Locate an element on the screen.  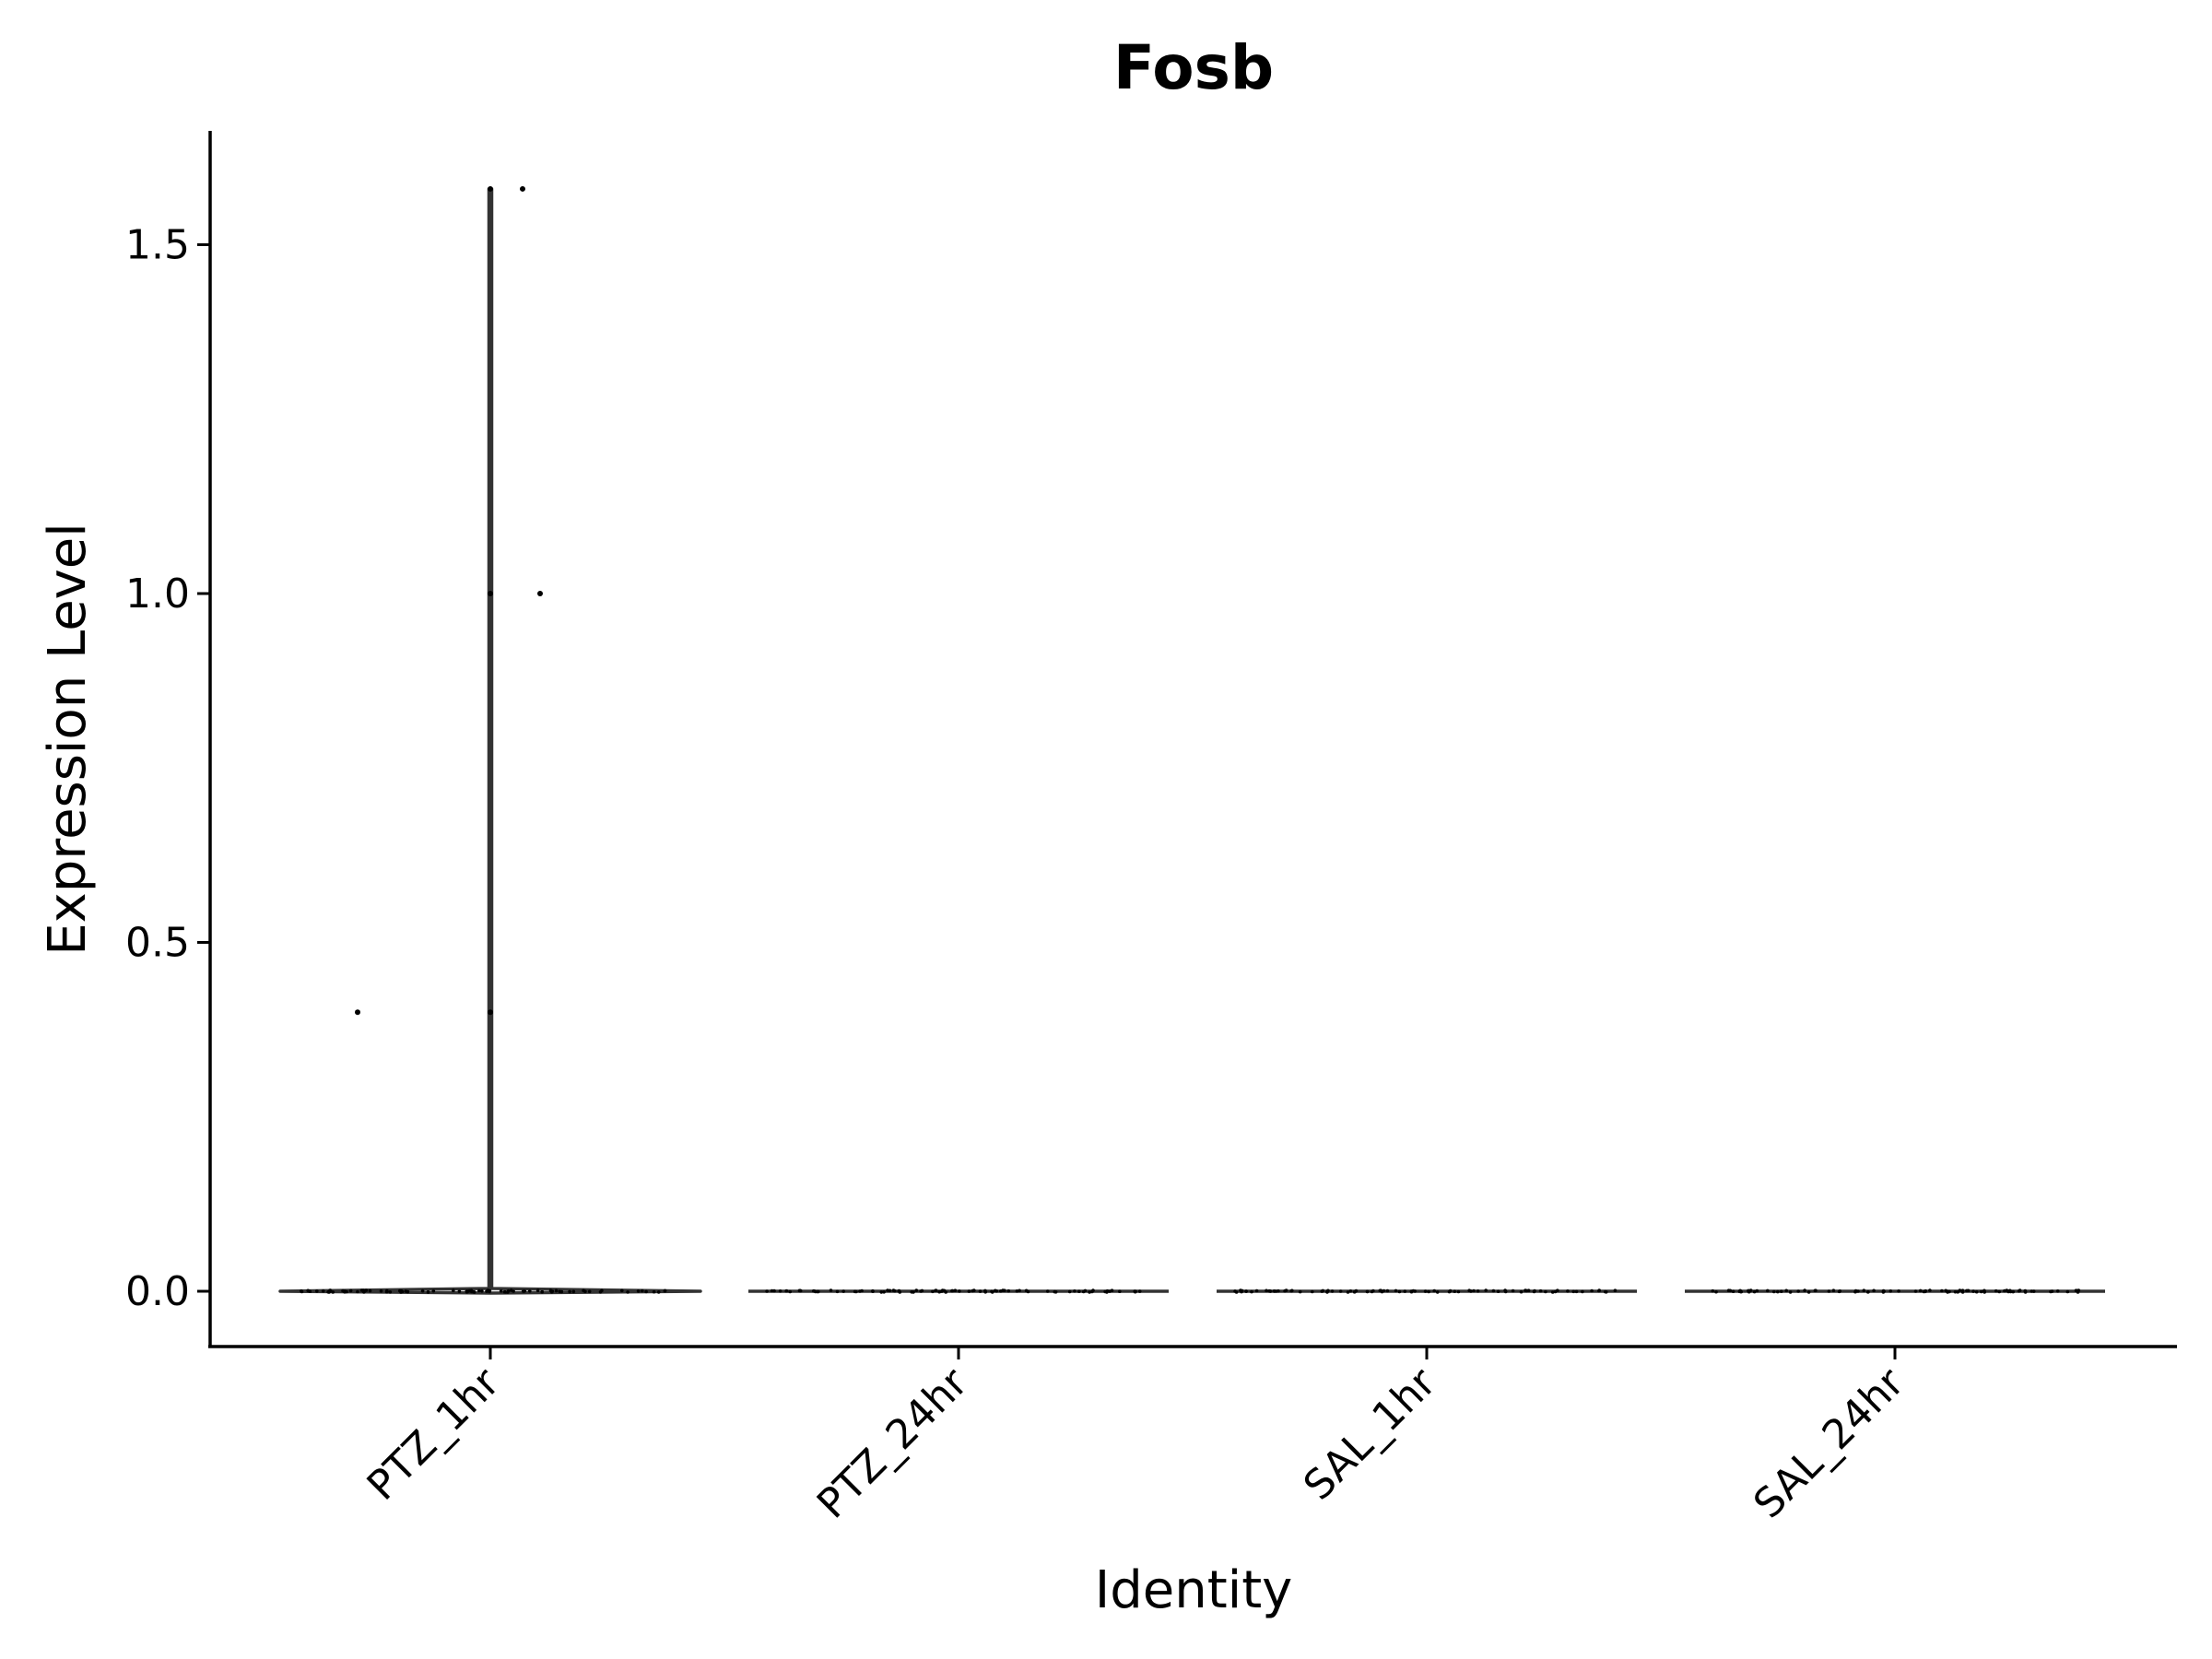
y-axis-label: Expression Level is located at coordinates (68, 739).